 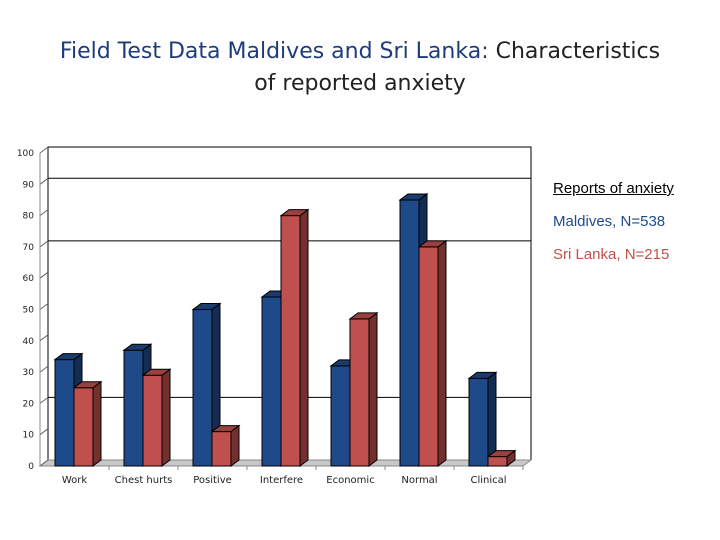 What do you see at coordinates (350, 480) in the screenshot?
I see `x-tick-label-economic: Economic` at bounding box center [350, 480].